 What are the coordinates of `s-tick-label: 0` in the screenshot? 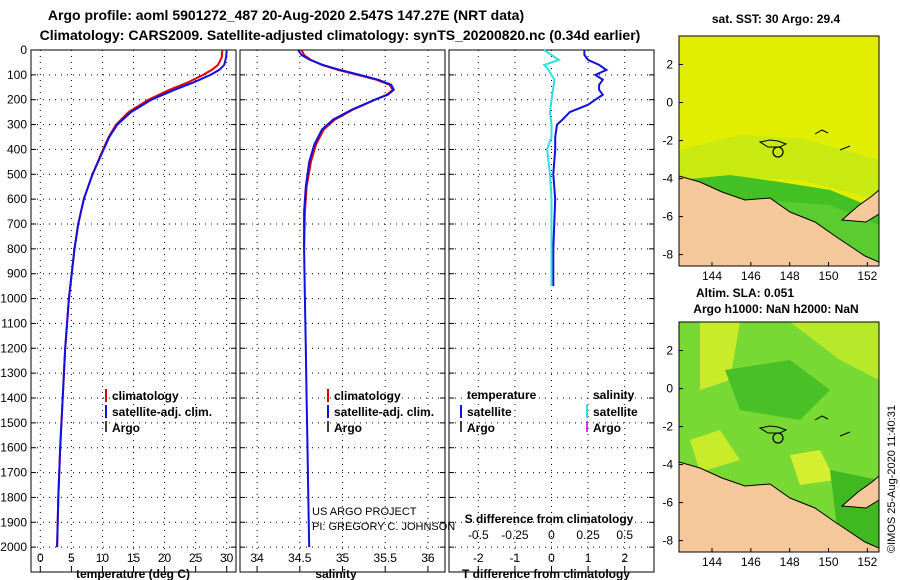 It's located at (551, 535).